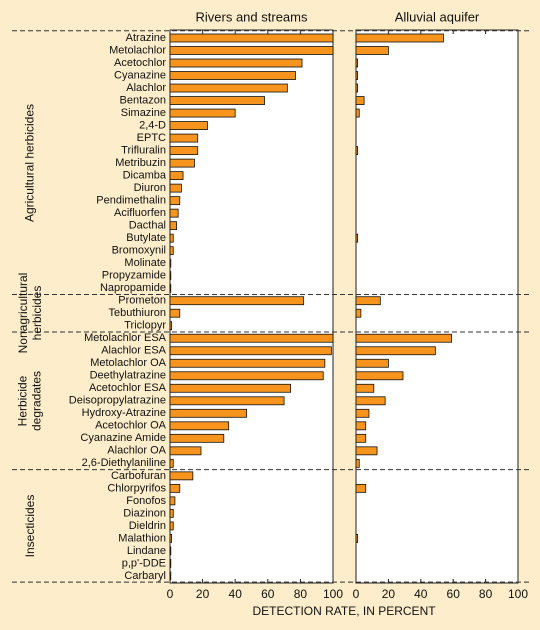 The width and height of the screenshot is (540, 630). I want to click on category-label: Diazinon, so click(144, 513).